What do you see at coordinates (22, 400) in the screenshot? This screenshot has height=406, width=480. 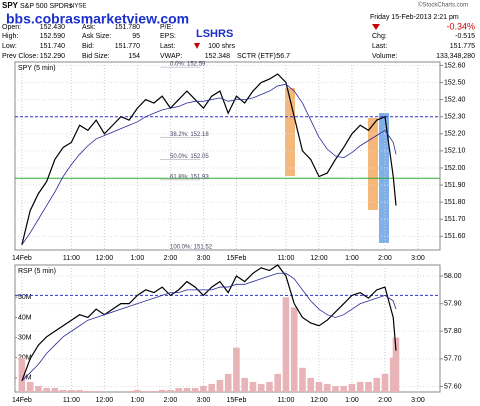 I see `x-tick-label: 14Feb` at bounding box center [22, 400].